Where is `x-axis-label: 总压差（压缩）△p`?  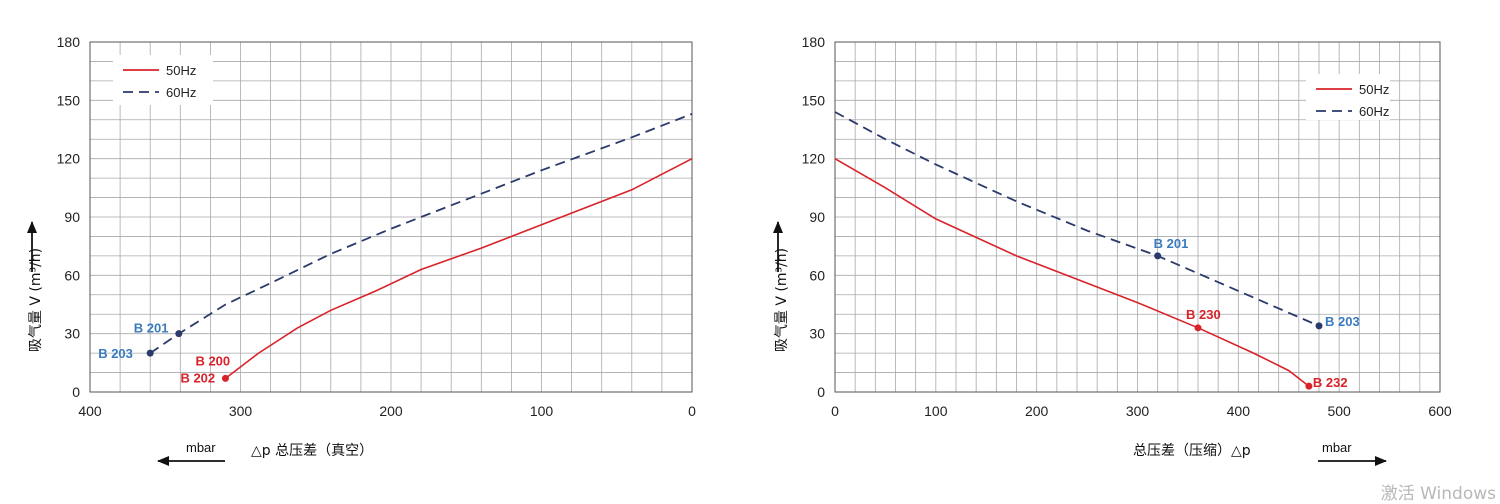
x-axis-label: 总压差（压缩）△p is located at coordinates (1192, 451).